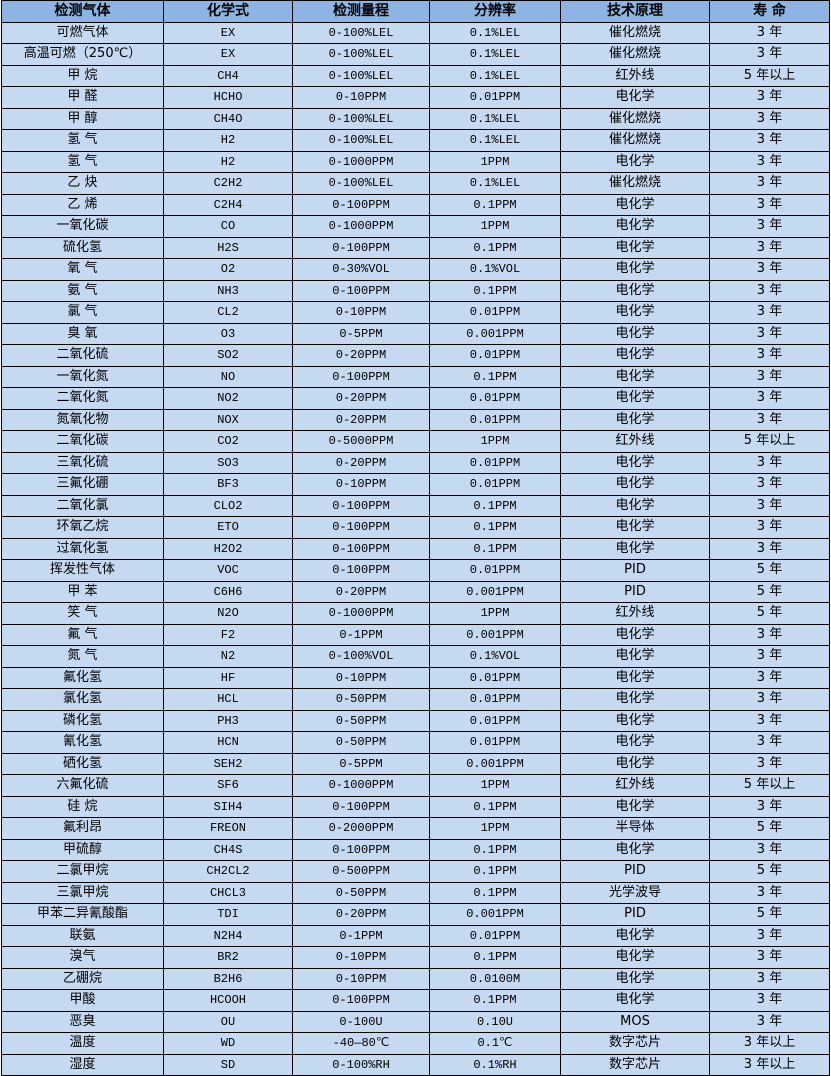  I want to click on cell-chemical-formula: ETO, so click(228, 527).